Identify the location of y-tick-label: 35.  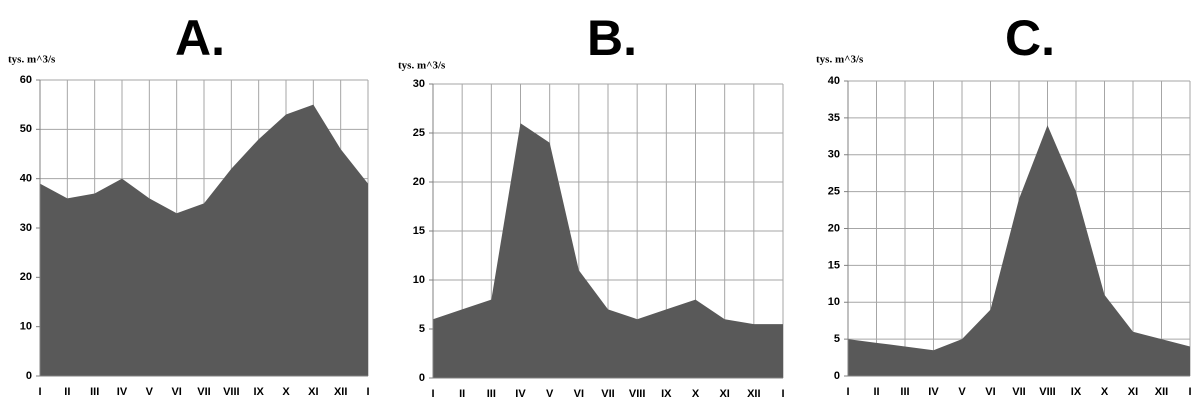
(834, 118).